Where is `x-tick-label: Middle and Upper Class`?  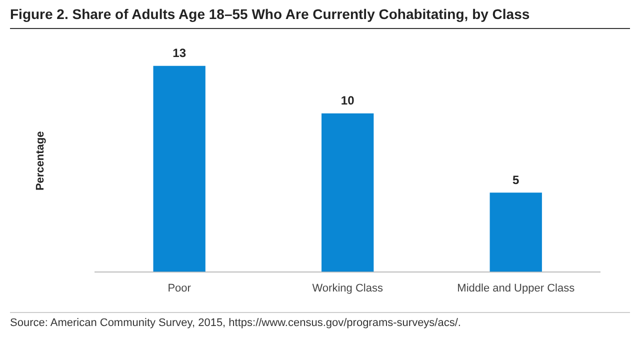 x-tick-label: Middle and Upper Class is located at coordinates (516, 288).